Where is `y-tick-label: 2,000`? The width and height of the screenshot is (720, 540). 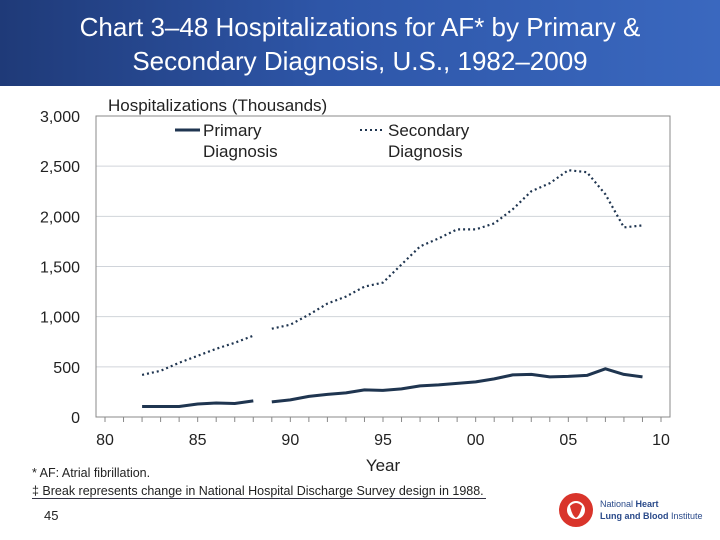
y-tick-label: 2,000 is located at coordinates (60, 217).